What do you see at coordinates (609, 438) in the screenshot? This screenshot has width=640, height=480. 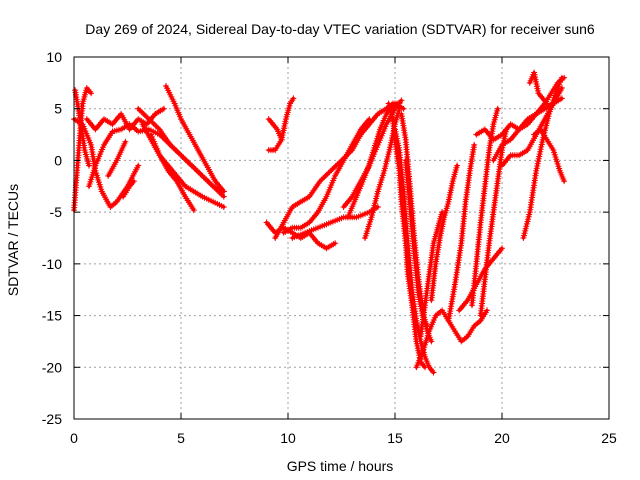 I see `x-tick-label: 25` at bounding box center [609, 438].